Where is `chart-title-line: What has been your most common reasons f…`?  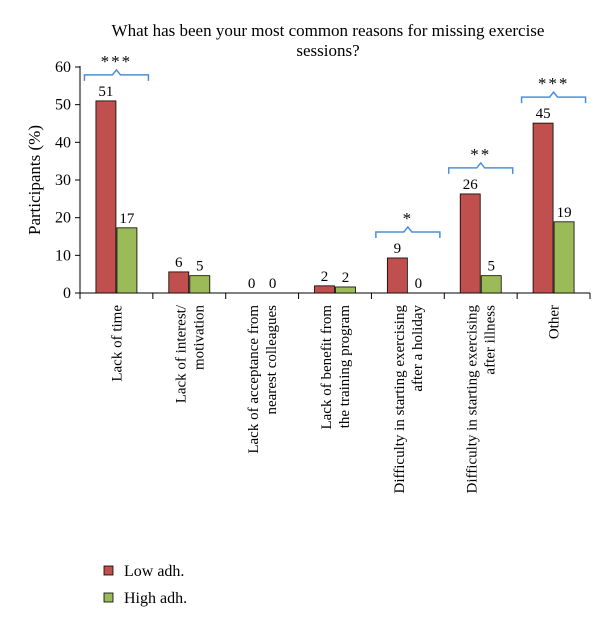
chart-title-line: What has been your most common reasons f… is located at coordinates (328, 30).